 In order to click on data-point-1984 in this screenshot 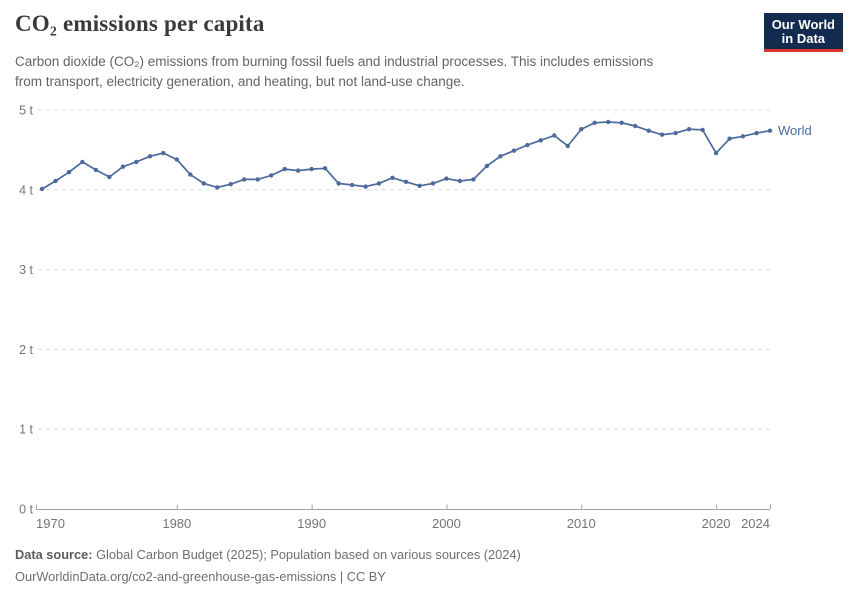, I will do `click(230, 184)`.